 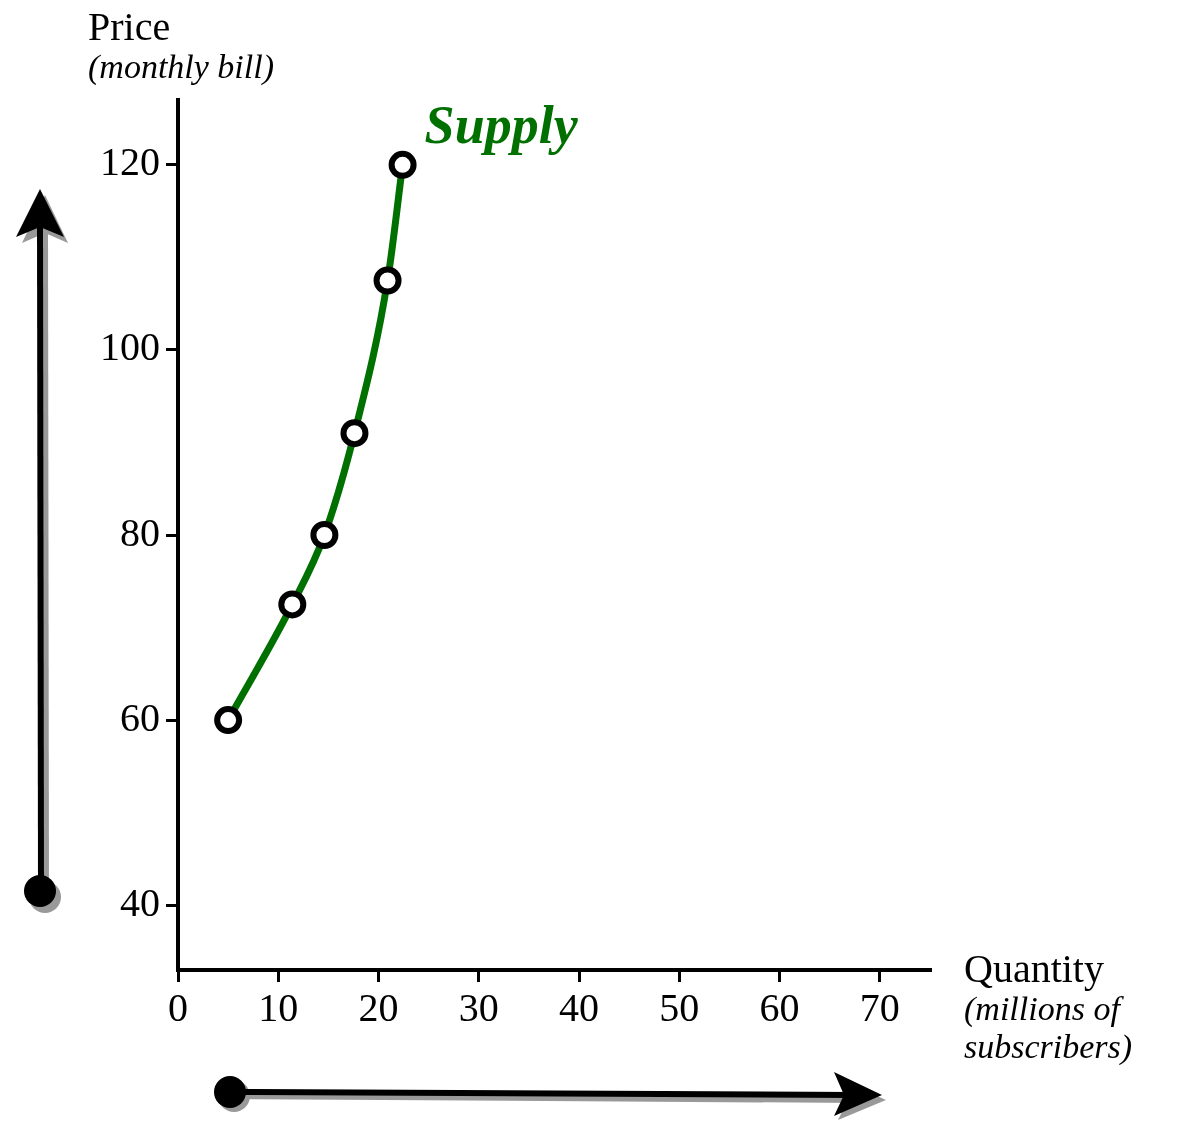 I want to click on y-tick-label: 80, so click(x=140, y=532).